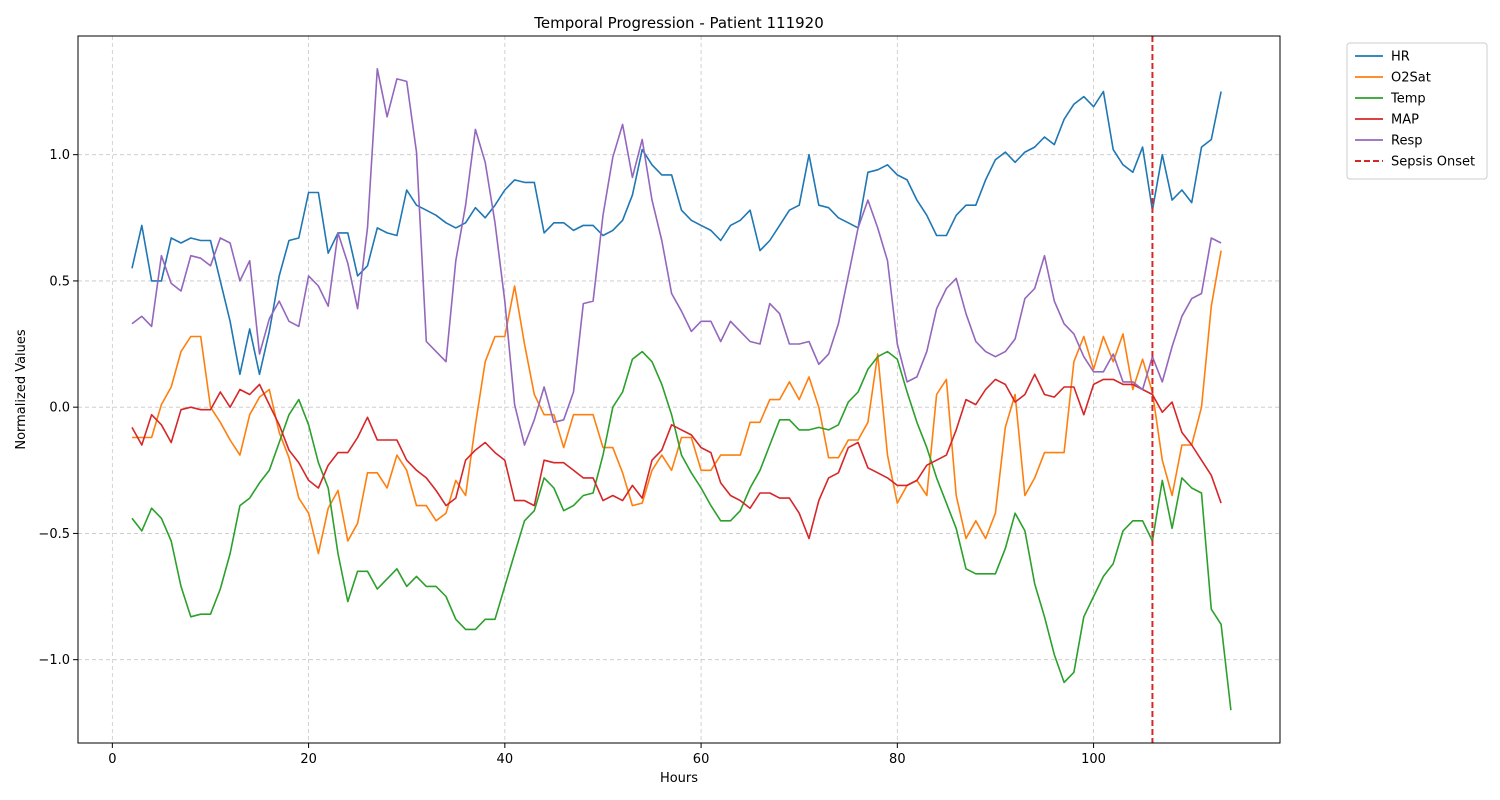 The height and width of the screenshot is (800, 1500). Describe the element at coordinates (54, 534) in the screenshot. I see `y-tick-label: −0.5` at that location.